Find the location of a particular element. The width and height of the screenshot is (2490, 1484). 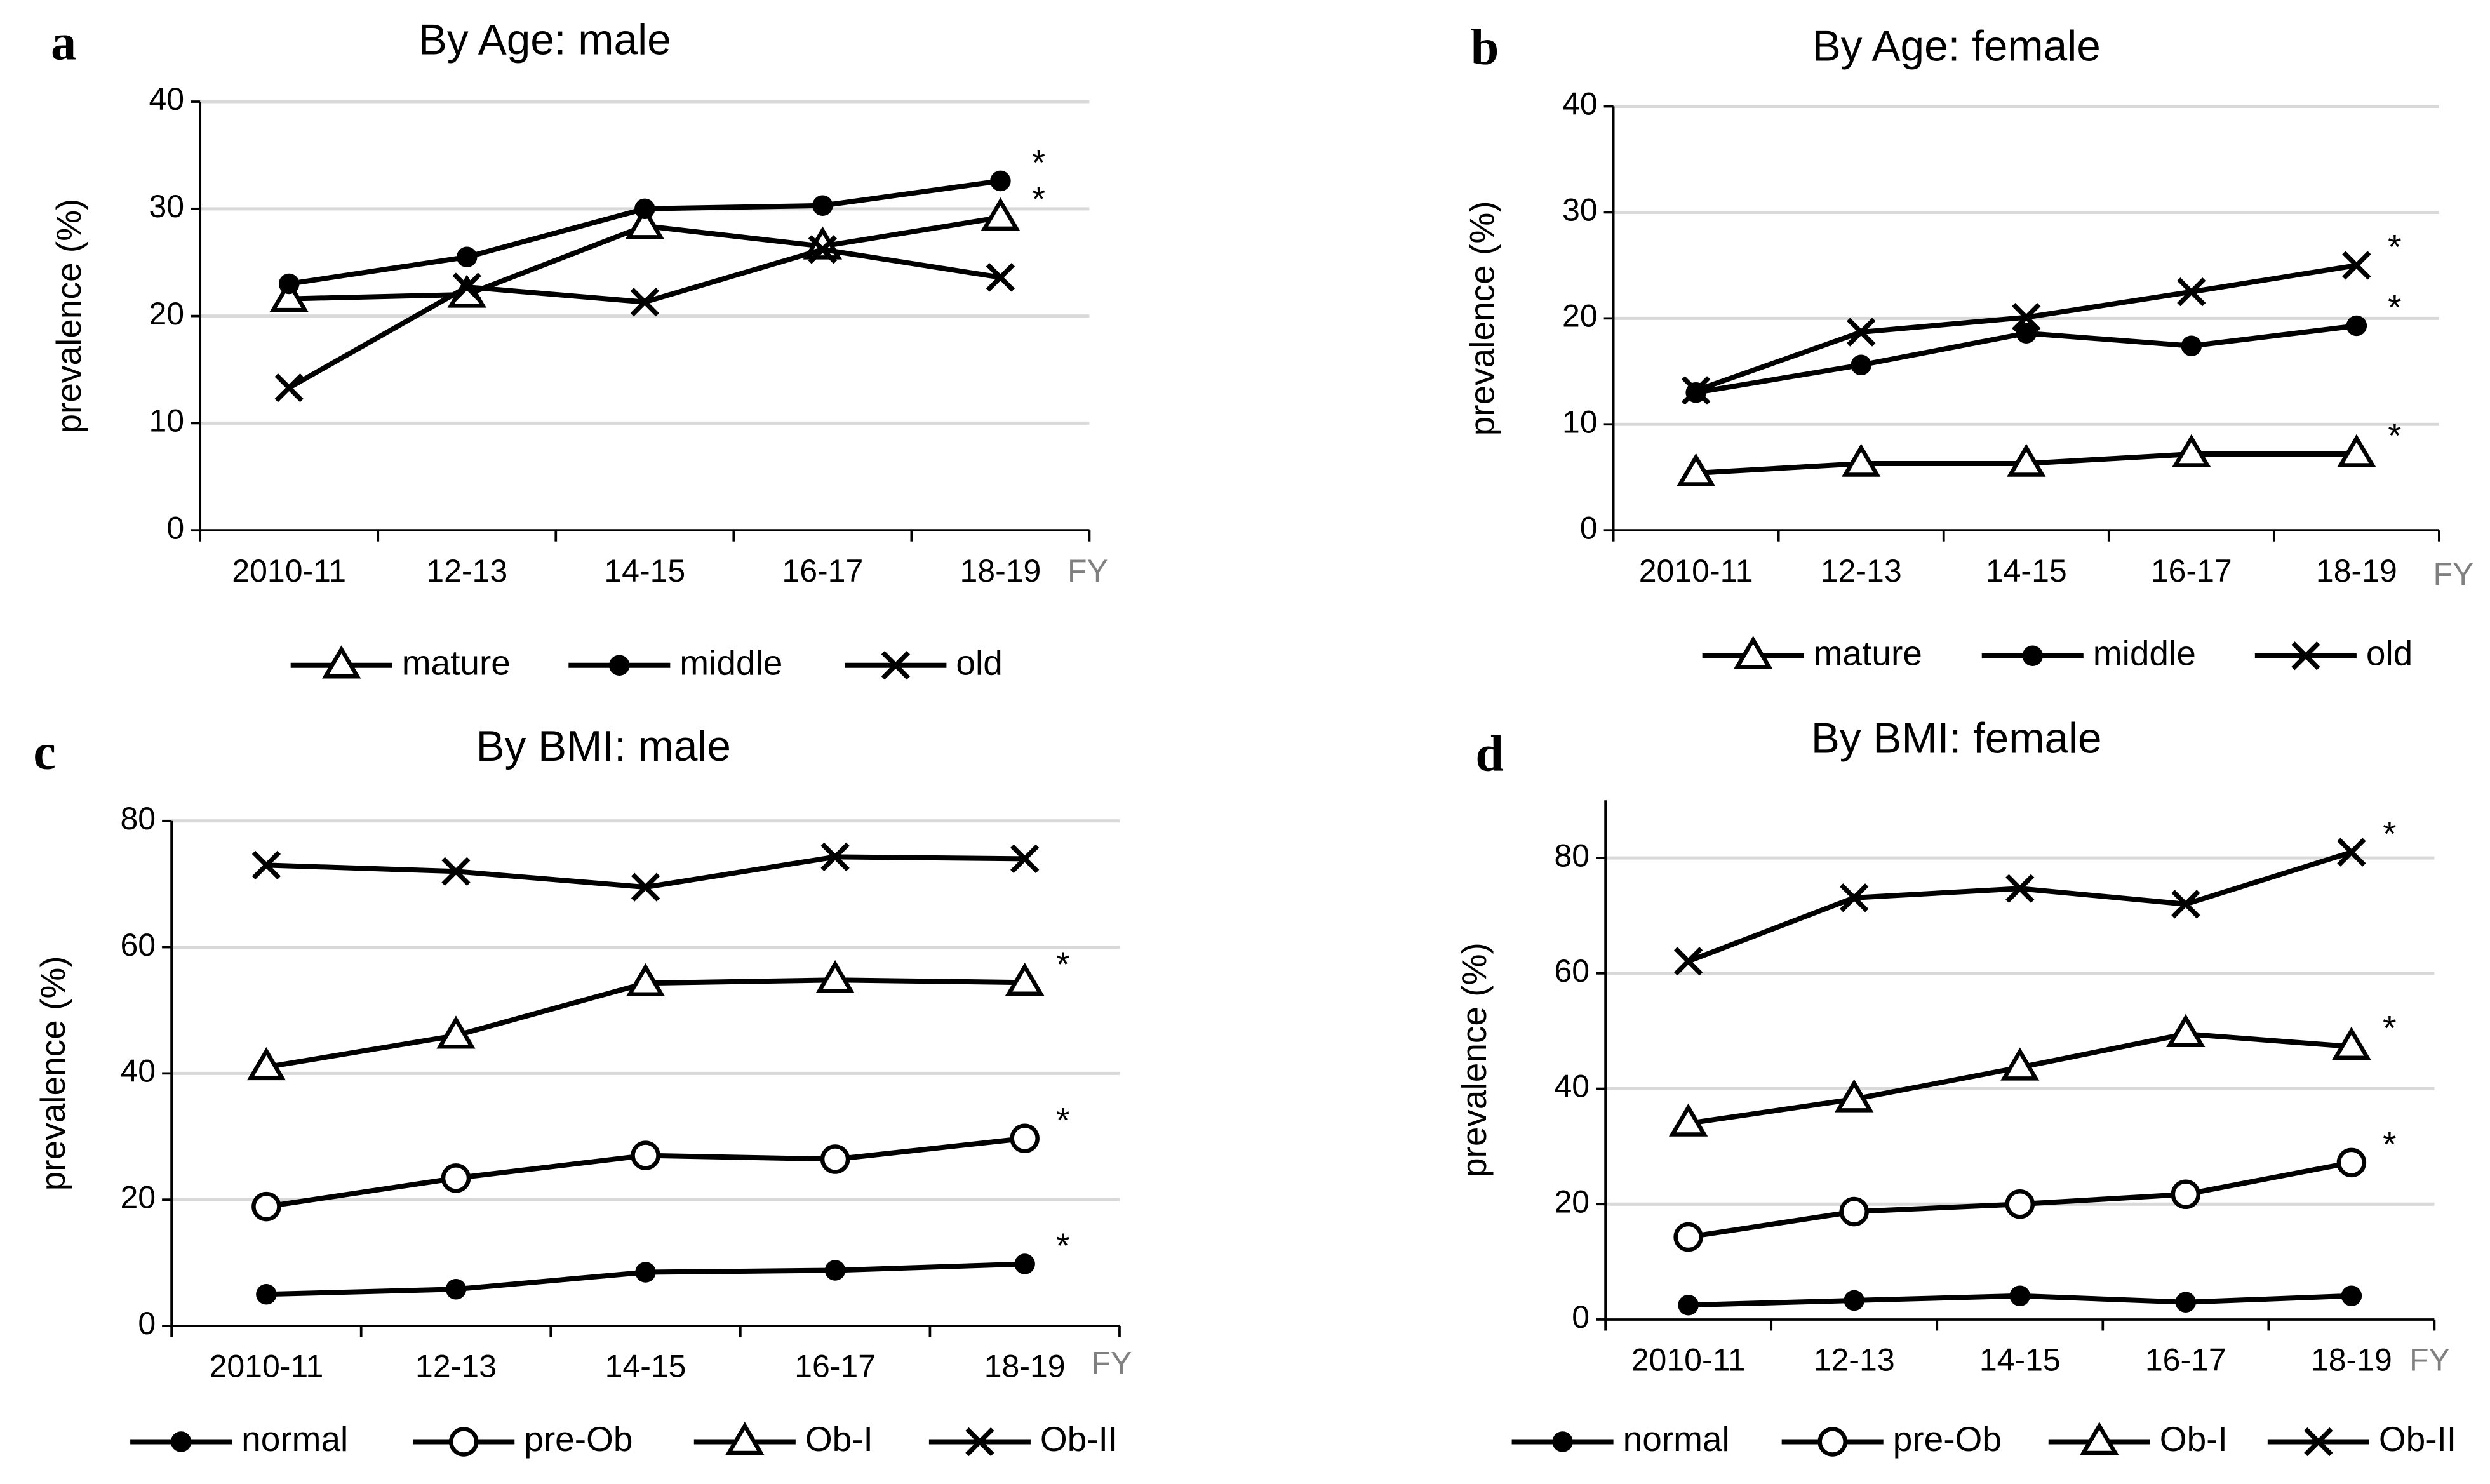

legend-label: Ob-II is located at coordinates (1079, 1439).